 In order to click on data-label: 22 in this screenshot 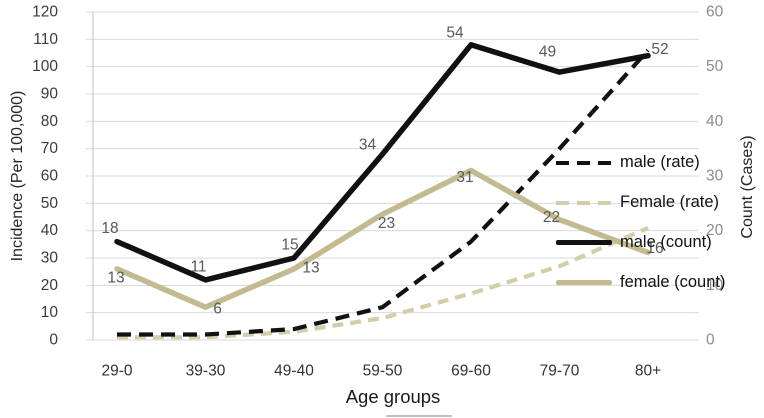, I will do `click(551, 217)`.